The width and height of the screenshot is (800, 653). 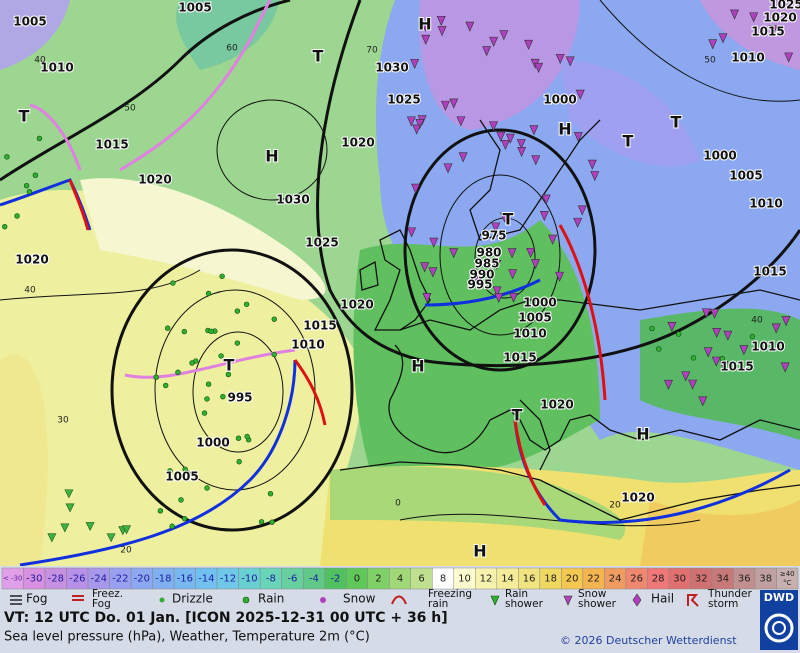 What do you see at coordinates (486, 264) in the screenshot?
I see `pressure-label: 985` at bounding box center [486, 264].